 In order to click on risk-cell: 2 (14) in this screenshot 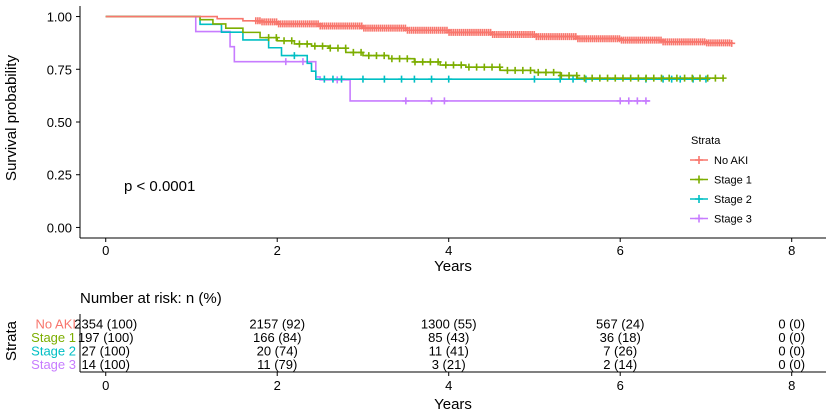, I will do `click(620, 364)`.